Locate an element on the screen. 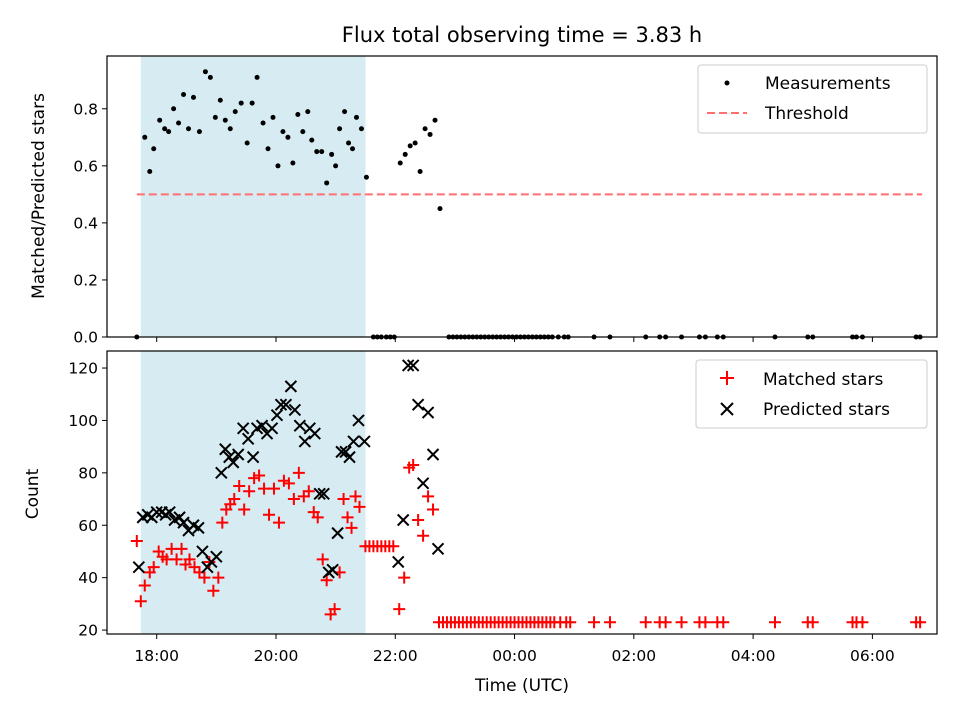 This screenshot has height=720, width=960. count-legend-box is located at coordinates (811, 394).